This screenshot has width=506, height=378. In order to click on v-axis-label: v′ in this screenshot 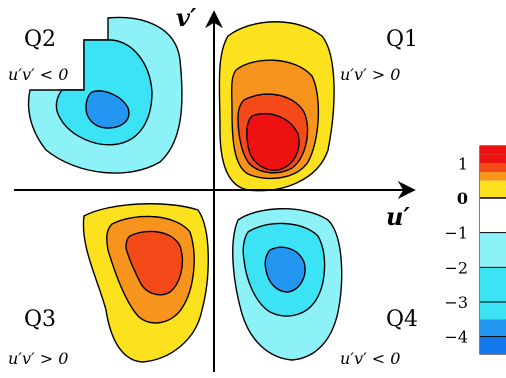, I will do `click(186, 17)`.